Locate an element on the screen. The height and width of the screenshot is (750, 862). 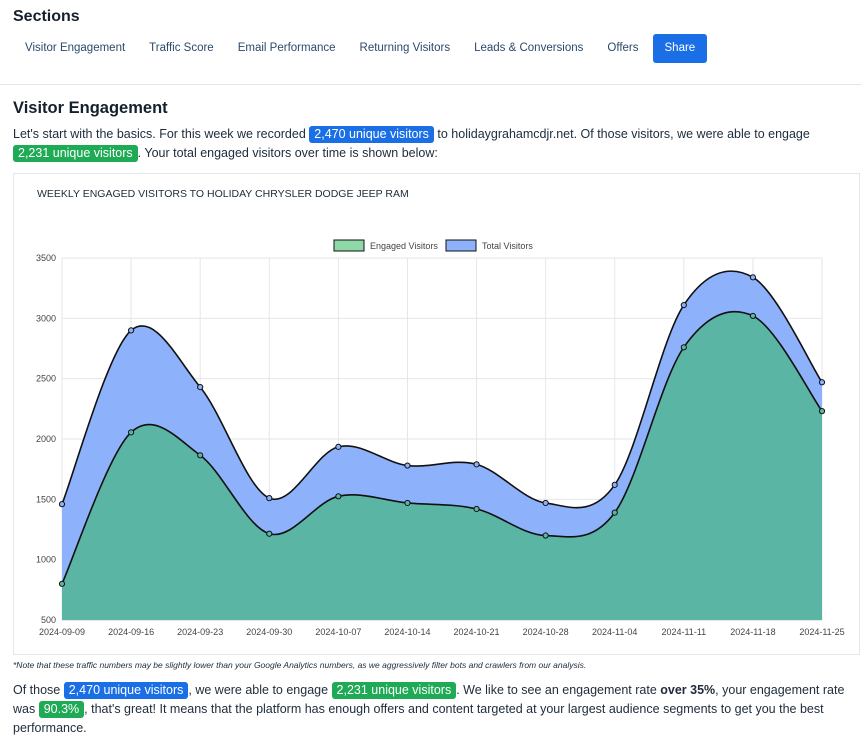
sections-title: Sections is located at coordinates (46, 16).